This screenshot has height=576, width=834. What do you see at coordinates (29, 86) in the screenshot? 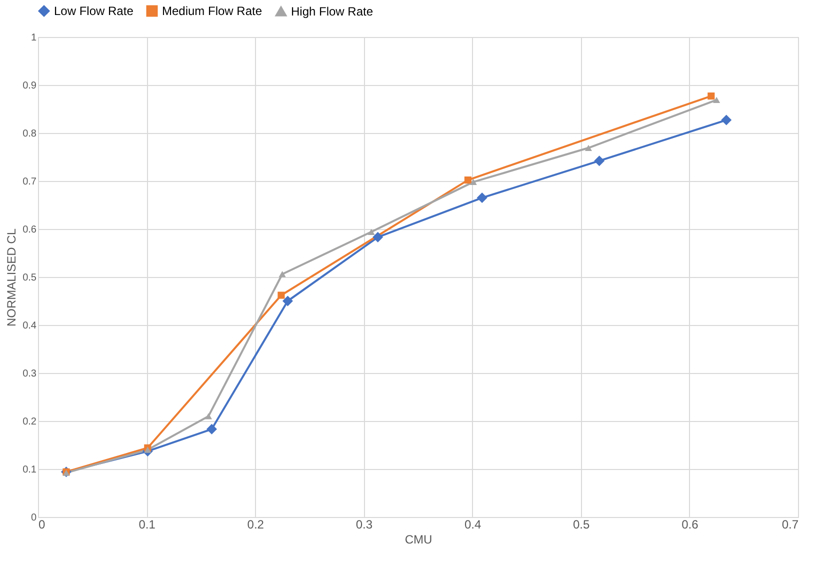
I see `y-tick-label: 0.9` at bounding box center [29, 86].